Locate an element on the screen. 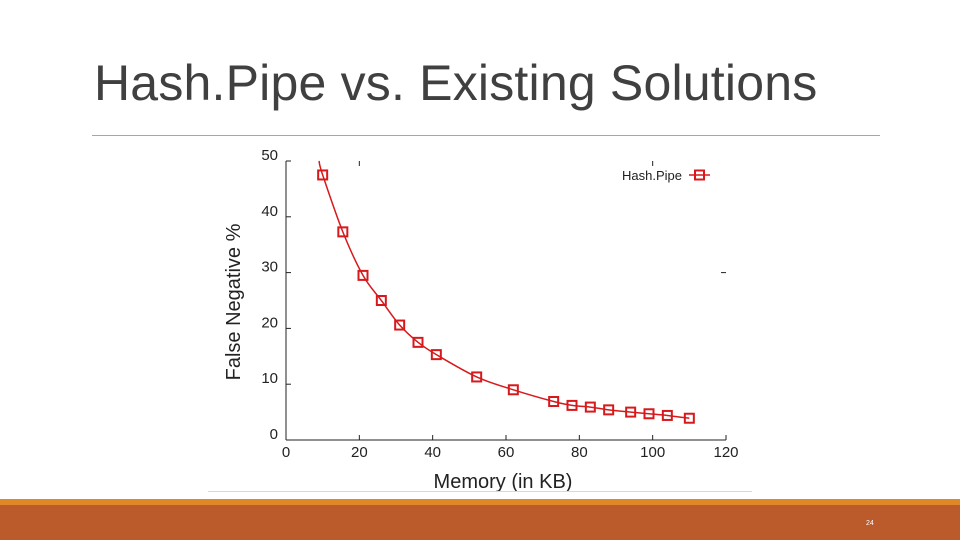 The height and width of the screenshot is (540, 960). x-tick-label: 100 is located at coordinates (652, 452).